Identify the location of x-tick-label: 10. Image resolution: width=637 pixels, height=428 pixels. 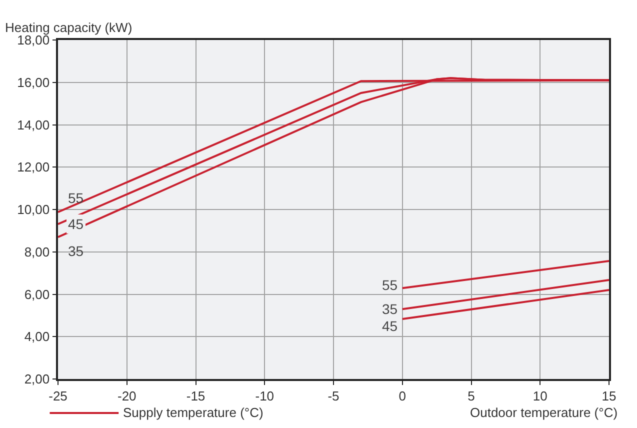
(540, 396).